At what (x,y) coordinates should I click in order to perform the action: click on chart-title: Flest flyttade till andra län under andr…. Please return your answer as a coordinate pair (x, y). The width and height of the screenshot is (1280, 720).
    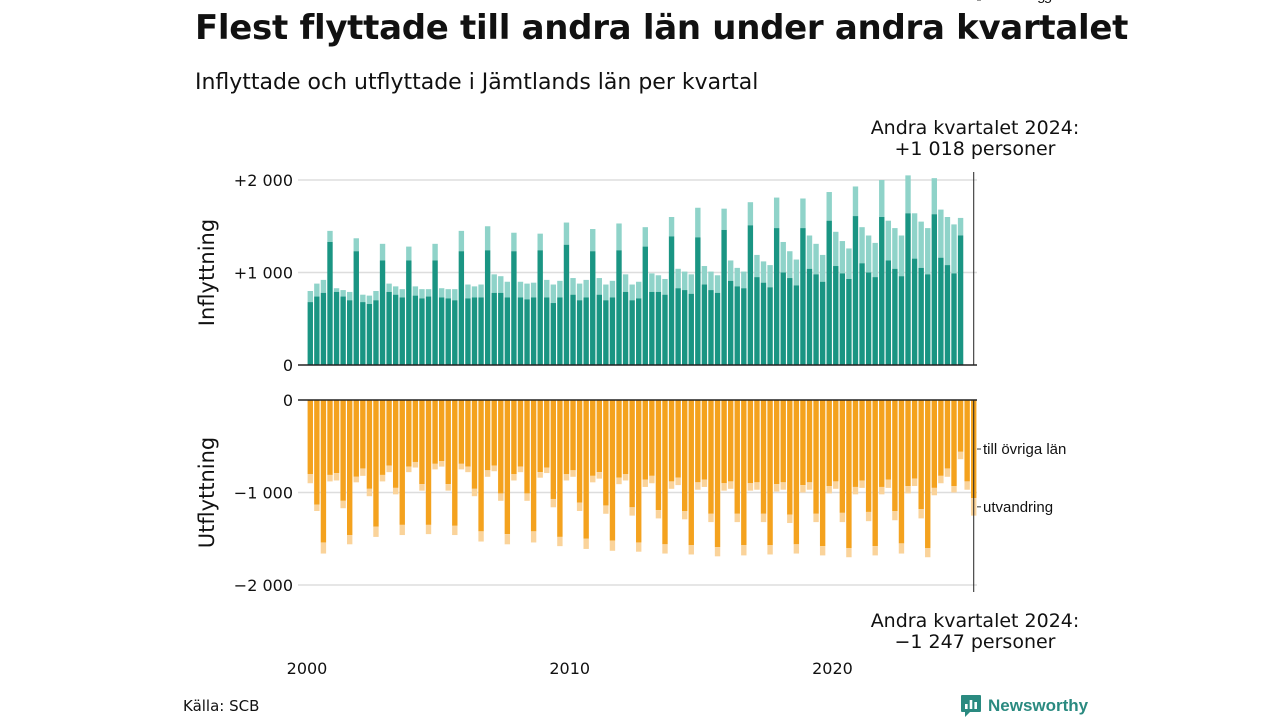
    Looking at the image, I should click on (662, 28).